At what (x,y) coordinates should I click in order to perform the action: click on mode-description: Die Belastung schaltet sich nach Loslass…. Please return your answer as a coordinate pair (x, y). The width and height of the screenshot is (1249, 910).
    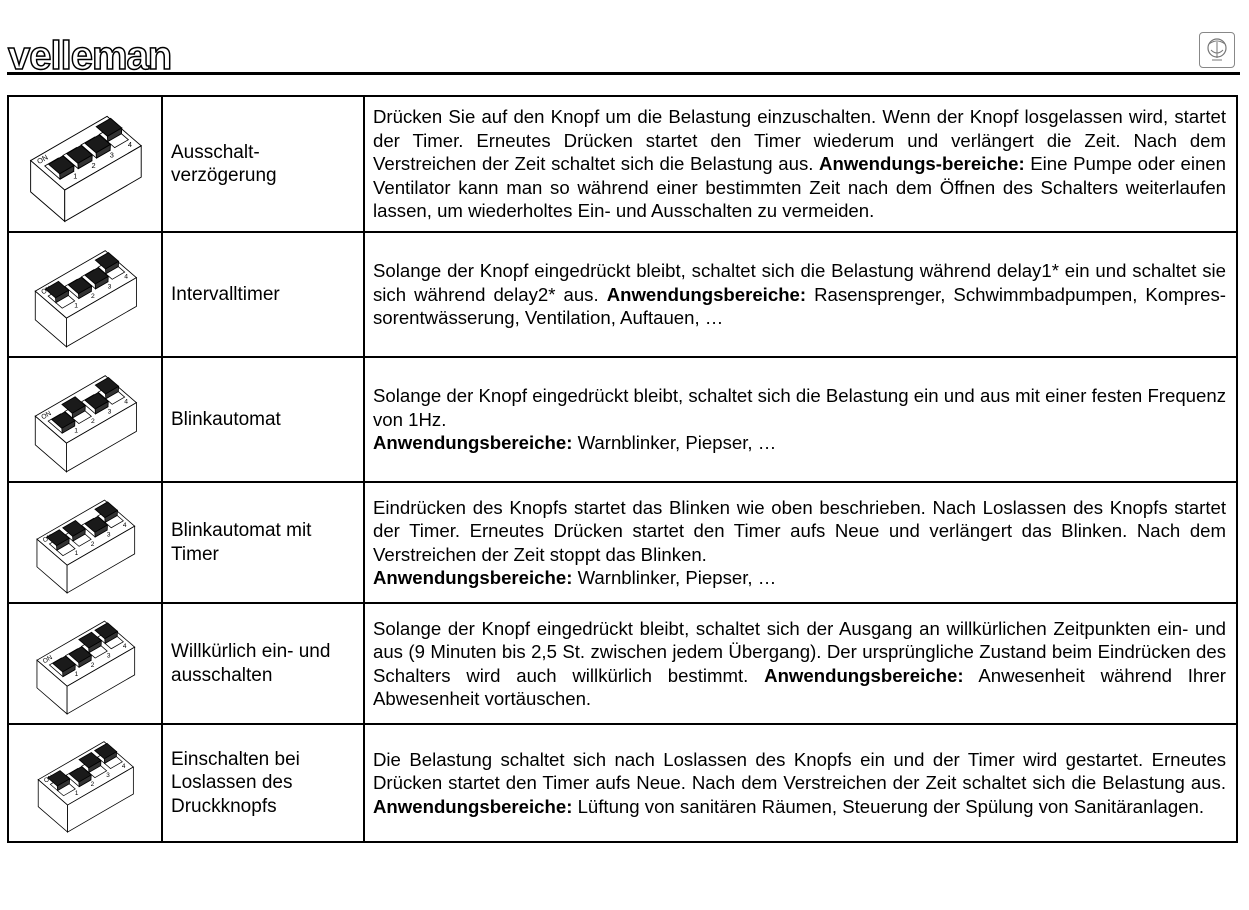
    Looking at the image, I should click on (800, 783).